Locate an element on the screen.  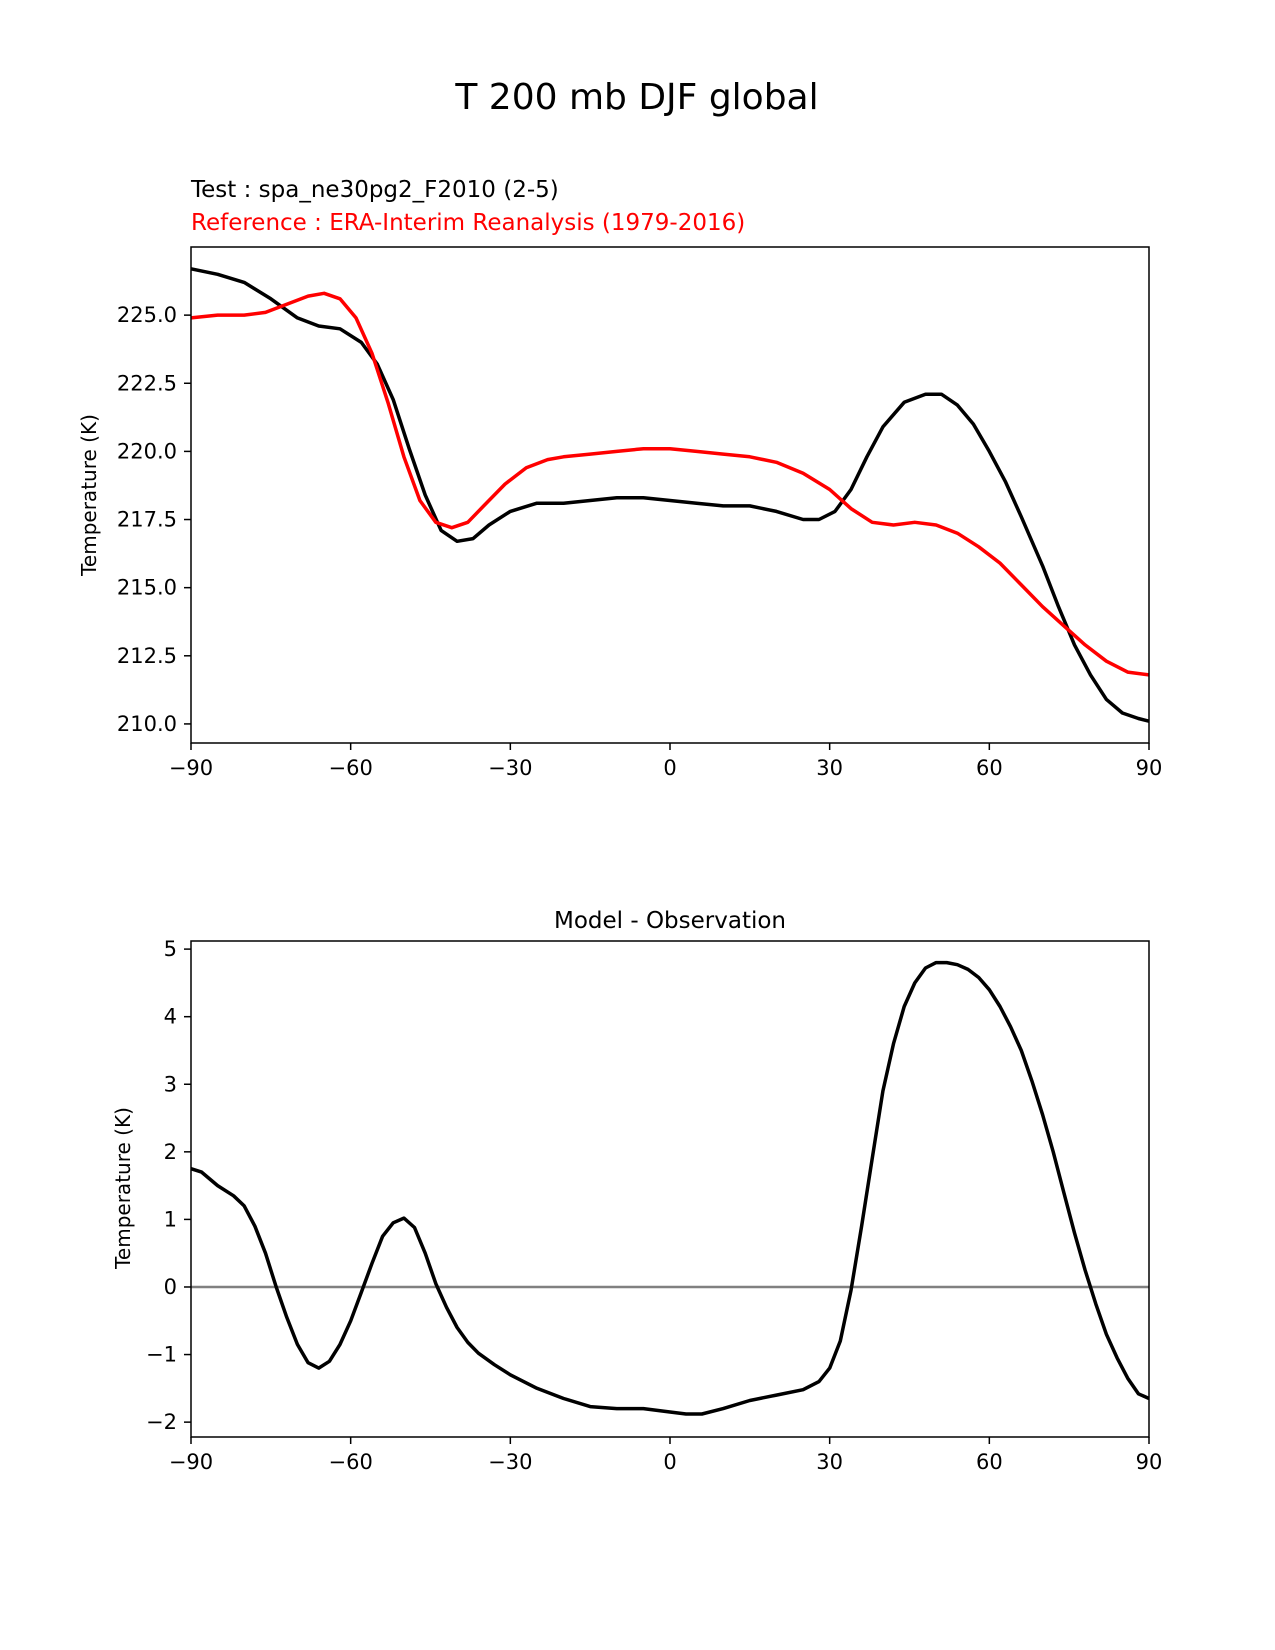
y-tick-label: 2 is located at coordinates (170, 1152).